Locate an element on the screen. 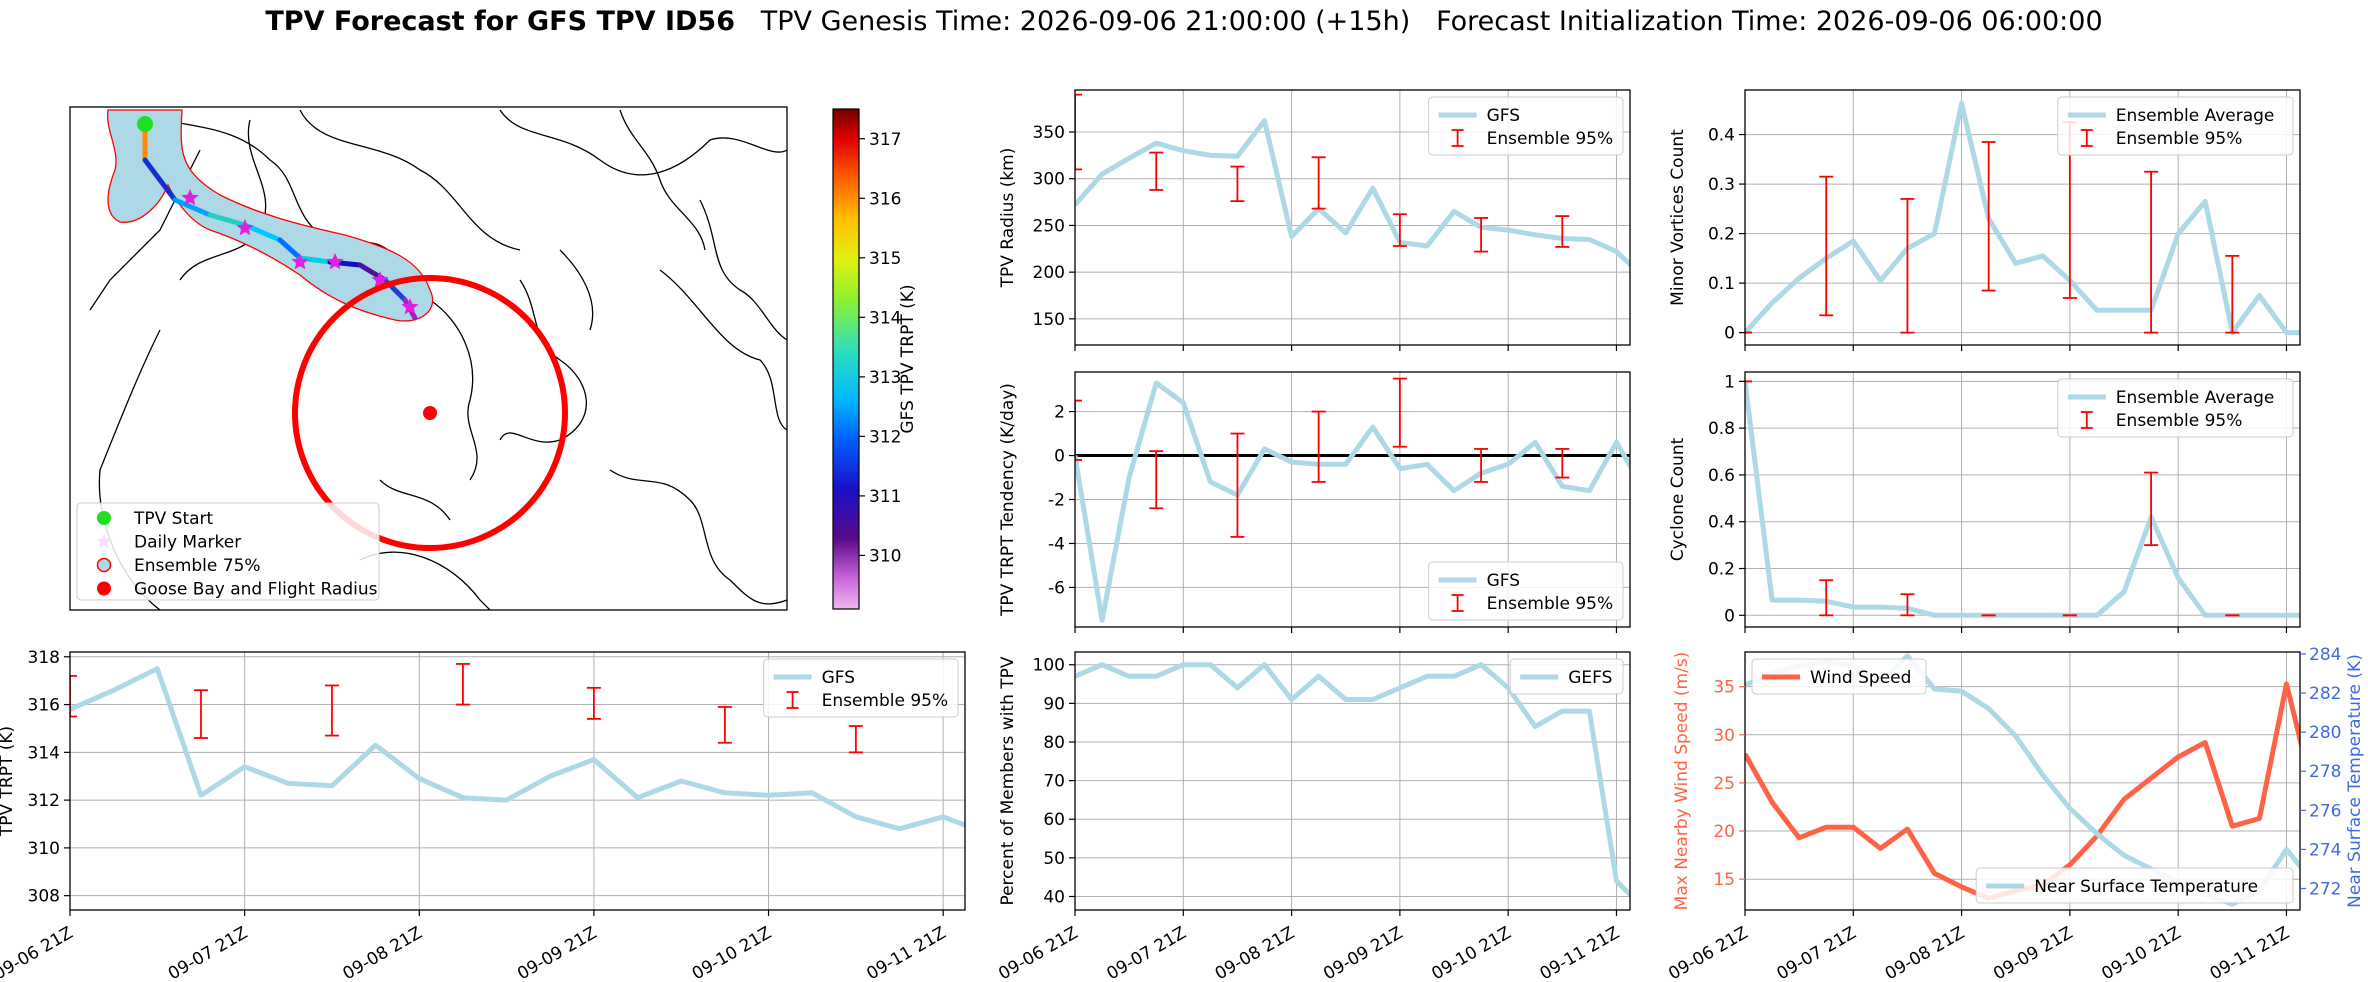 Image resolution: width=2368 pixels, height=982 pixels. ytick-label-2: 60 is located at coordinates (1054, 820).